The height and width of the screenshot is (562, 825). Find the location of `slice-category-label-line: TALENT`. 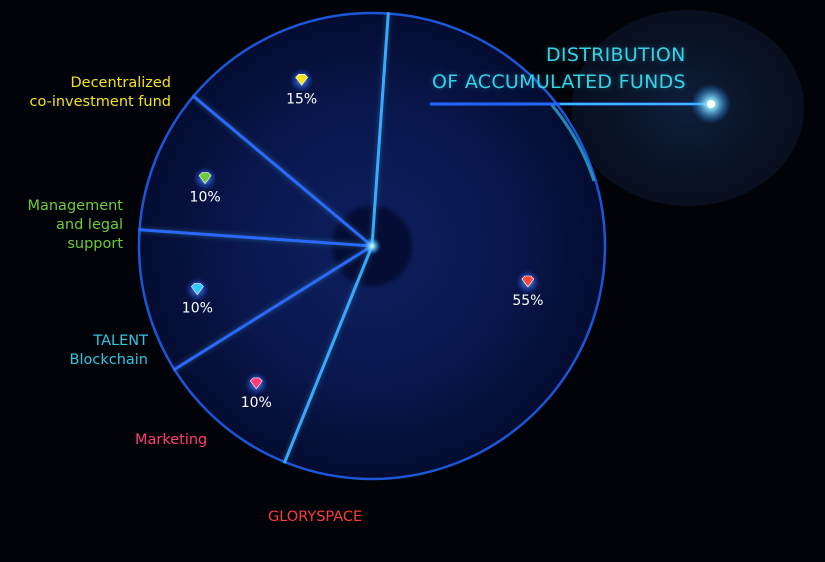

slice-category-label-line: TALENT is located at coordinates (120, 341).